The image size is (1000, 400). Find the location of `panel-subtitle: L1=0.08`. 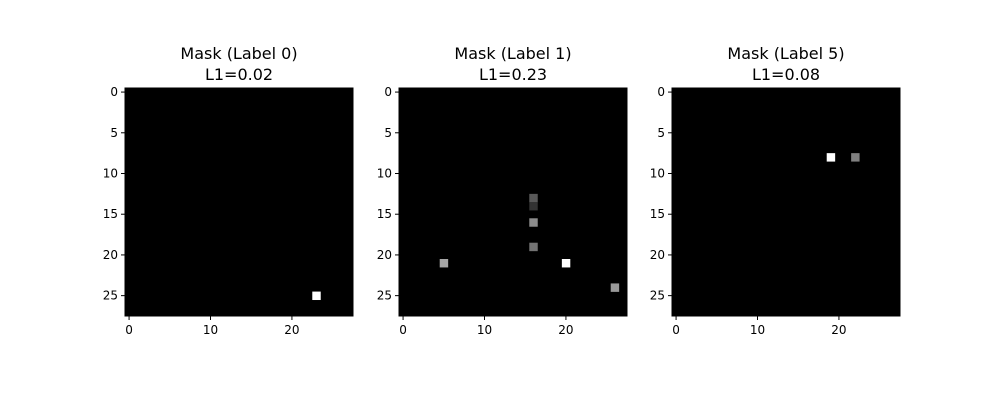

panel-subtitle: L1=0.08 is located at coordinates (786, 74).